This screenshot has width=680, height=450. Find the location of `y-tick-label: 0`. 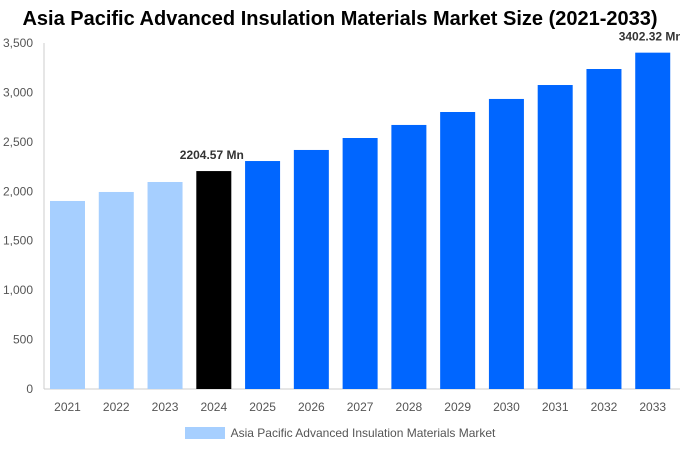

y-tick-label: 0 is located at coordinates (29, 389).